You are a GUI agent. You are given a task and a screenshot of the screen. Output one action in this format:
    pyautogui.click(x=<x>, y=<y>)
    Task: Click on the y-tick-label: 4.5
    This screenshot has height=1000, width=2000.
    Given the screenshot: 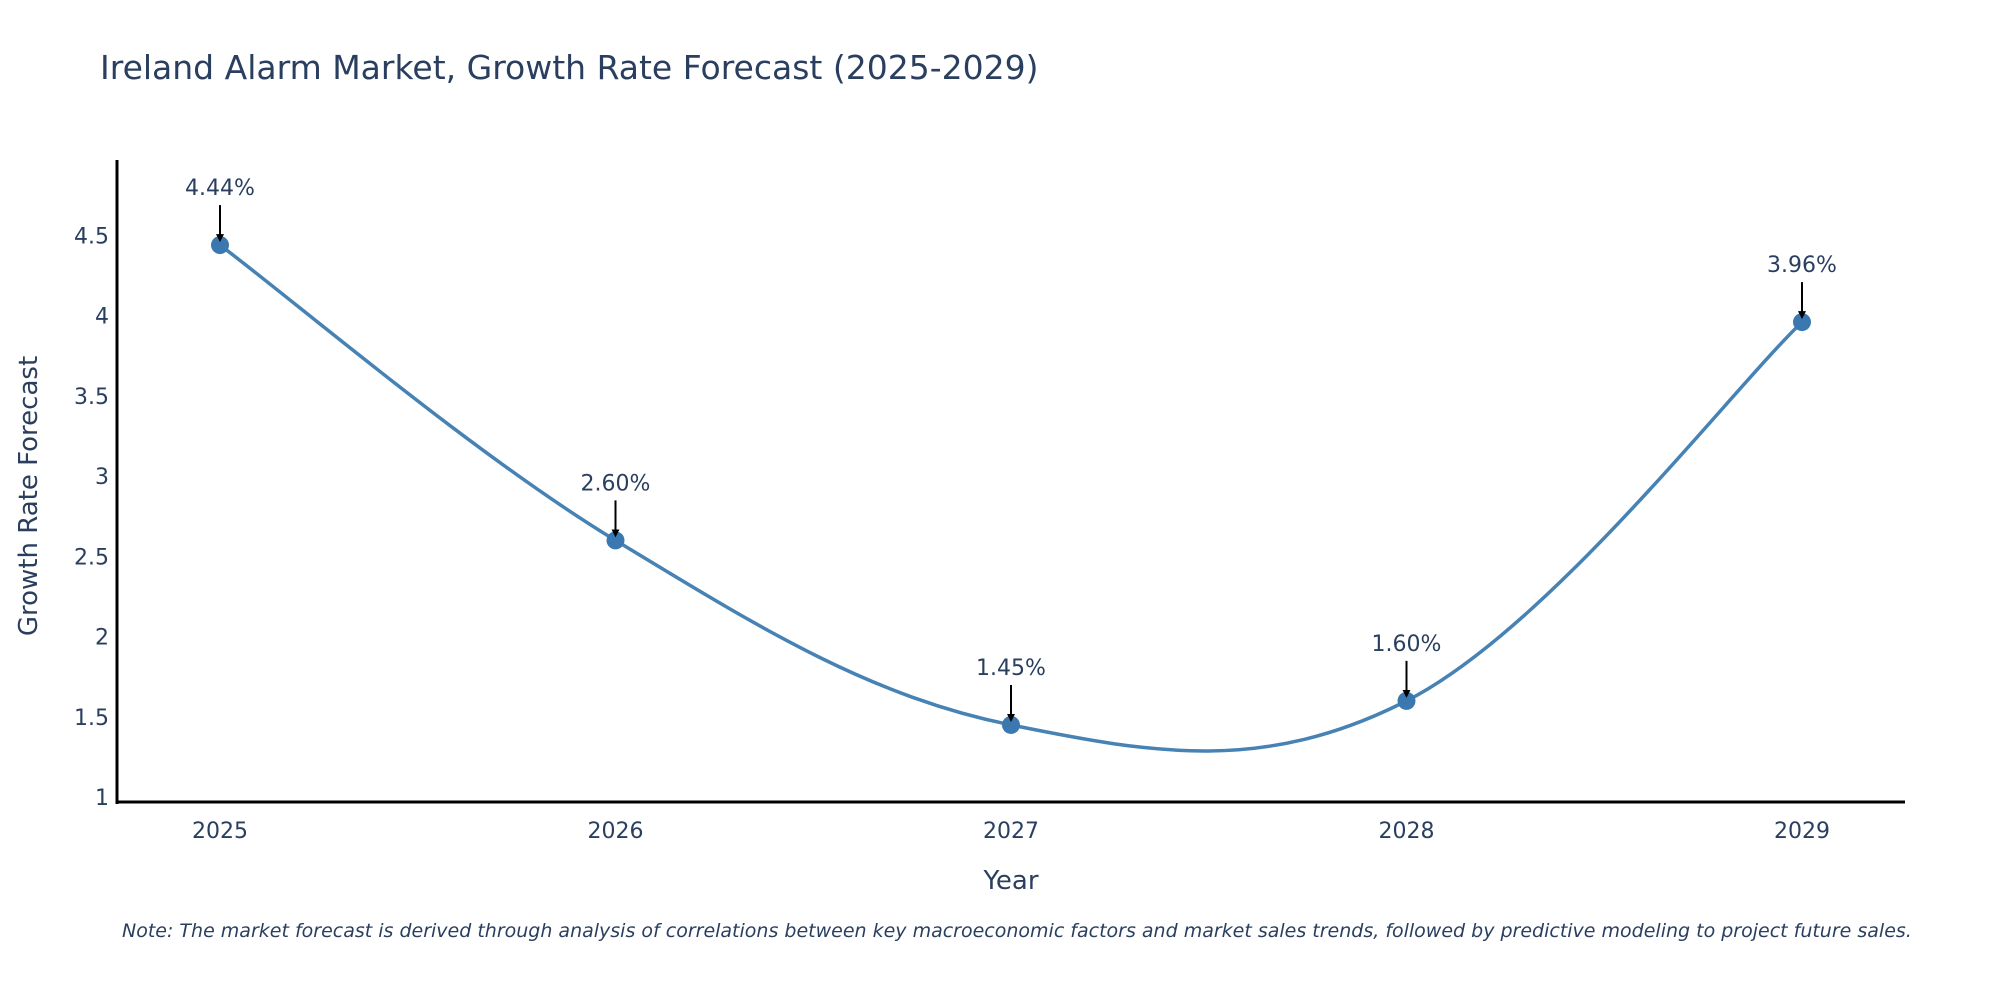 What is the action you would take?
    pyautogui.click(x=91, y=236)
    